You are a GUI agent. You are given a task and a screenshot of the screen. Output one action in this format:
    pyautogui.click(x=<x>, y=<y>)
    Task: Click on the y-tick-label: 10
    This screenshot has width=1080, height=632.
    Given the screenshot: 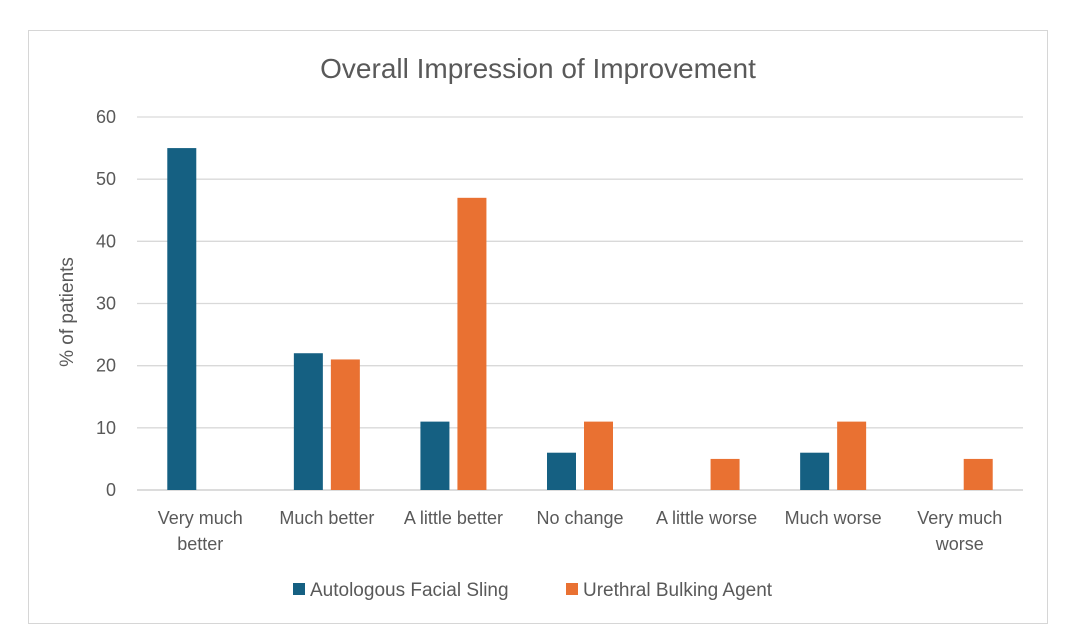 What is the action you would take?
    pyautogui.click(x=106, y=428)
    